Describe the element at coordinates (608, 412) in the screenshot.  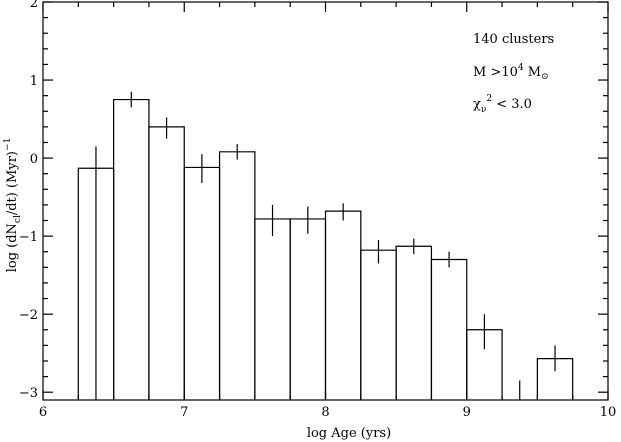
I see `x-tick-label: 10` at that location.